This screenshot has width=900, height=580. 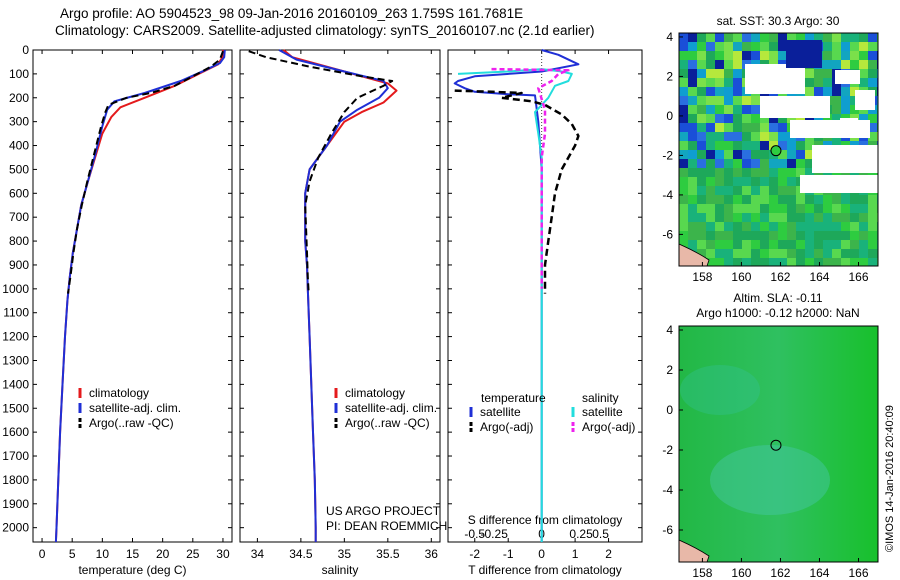 What do you see at coordinates (890, 478) in the screenshot?
I see `credit-label: ©IMOS 14-Jan-2016 20:40:09` at bounding box center [890, 478].